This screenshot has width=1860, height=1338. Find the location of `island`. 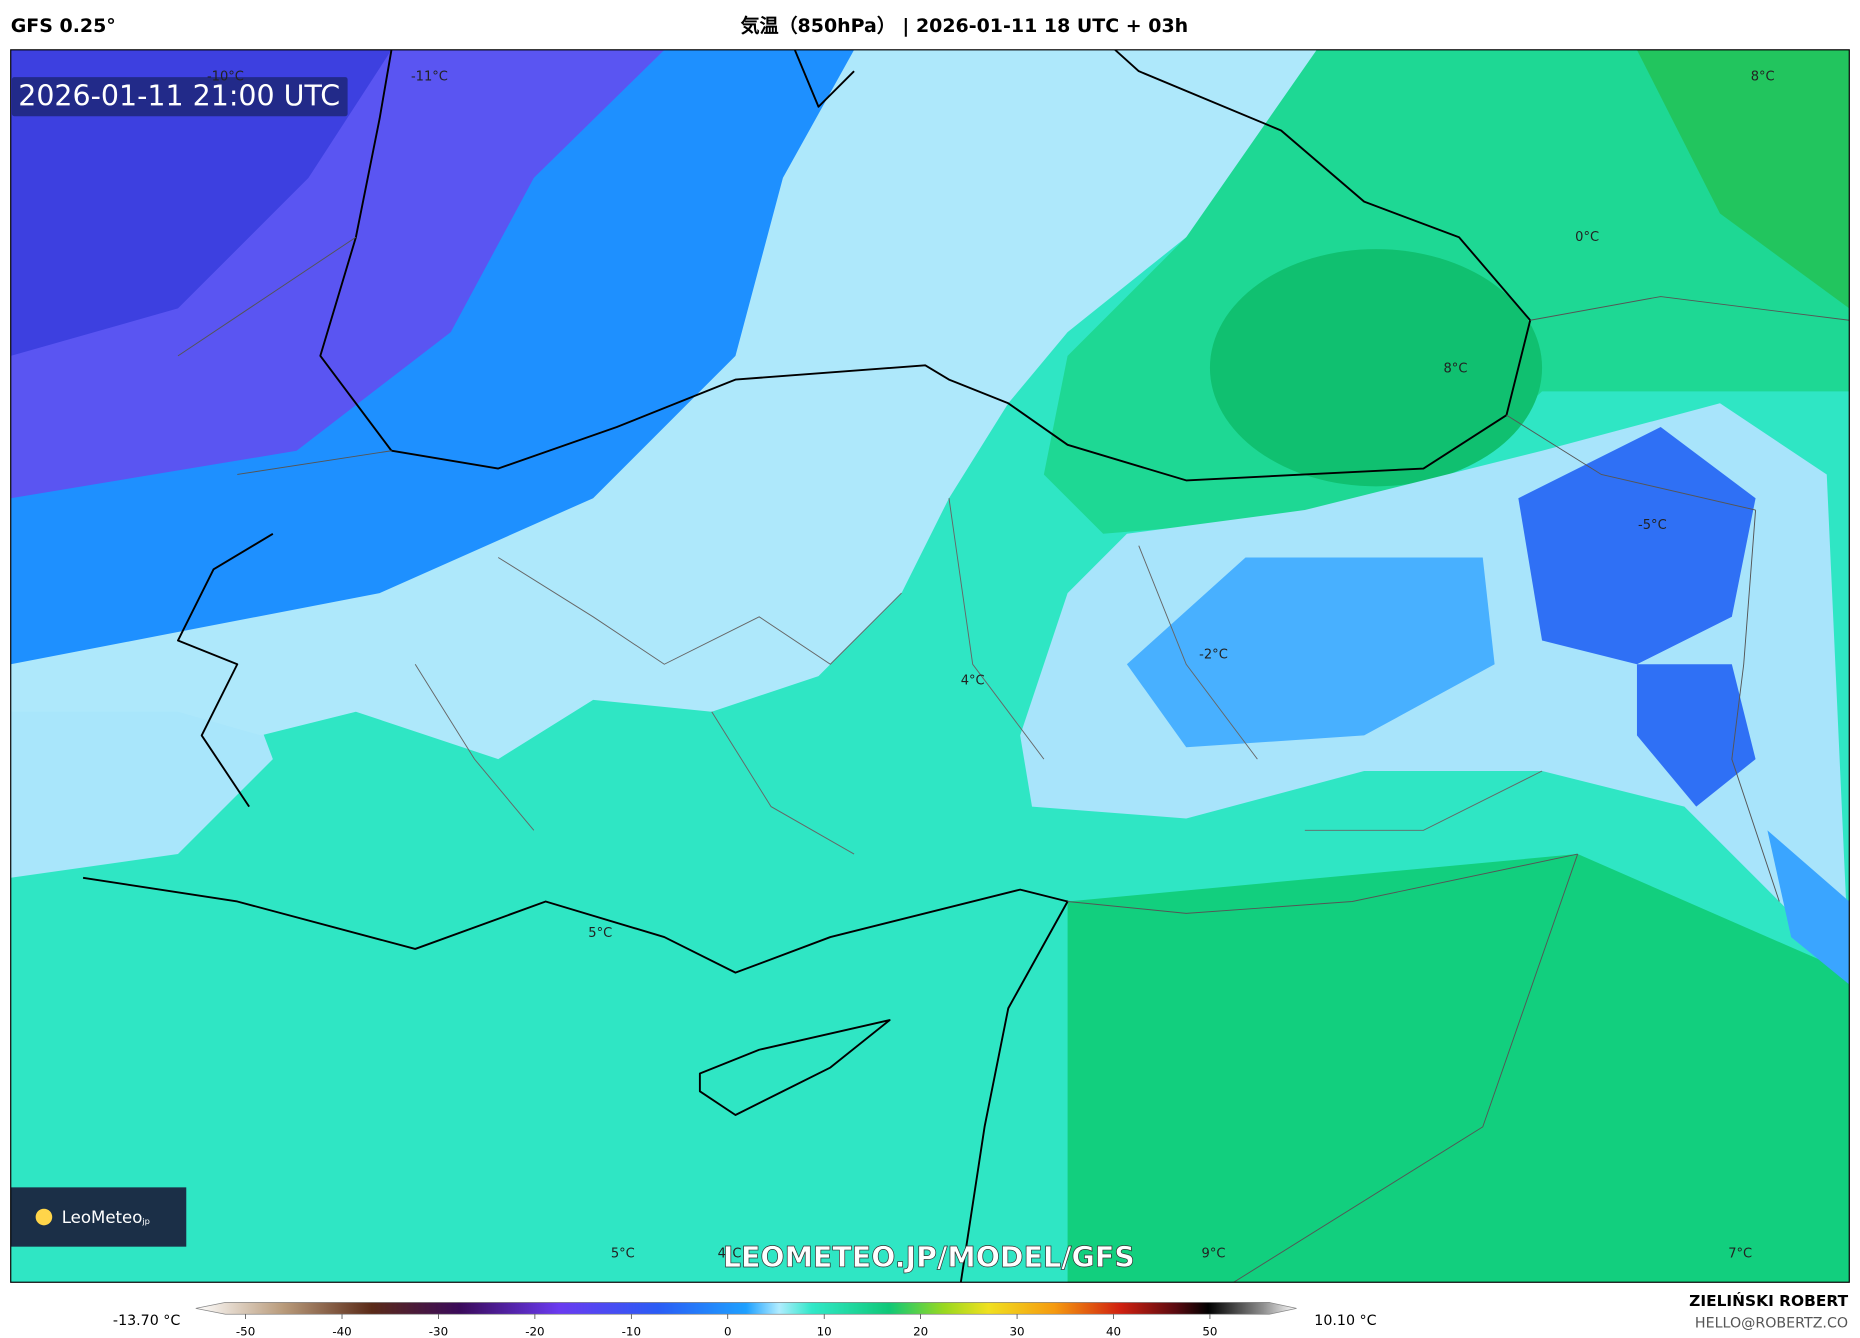

island is located at coordinates (794, 1067).